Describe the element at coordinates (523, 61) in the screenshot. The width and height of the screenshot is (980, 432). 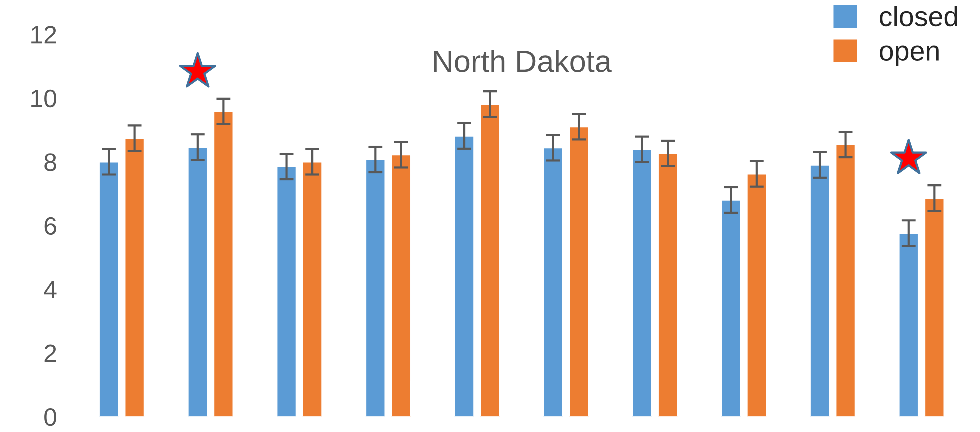
I see `chart-title: North Dakota` at that location.